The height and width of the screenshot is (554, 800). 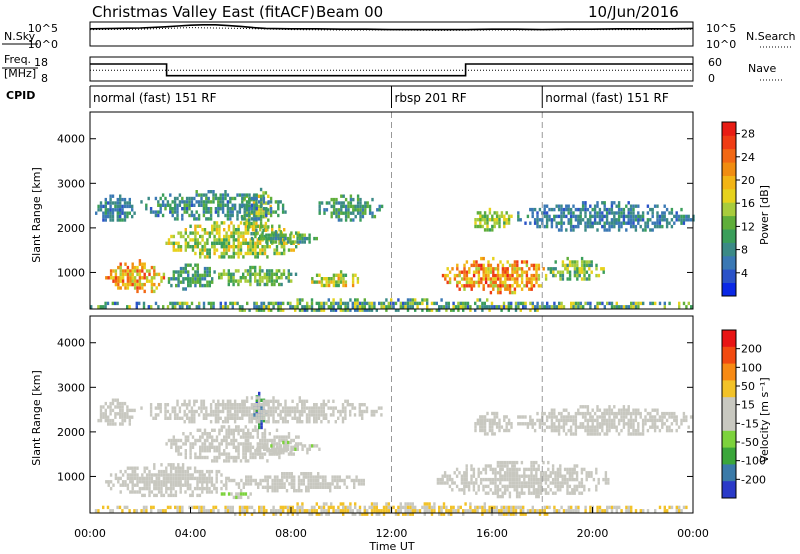 What do you see at coordinates (744, 250) in the screenshot?
I see `colorbar-tick-label: 8` at bounding box center [744, 250].